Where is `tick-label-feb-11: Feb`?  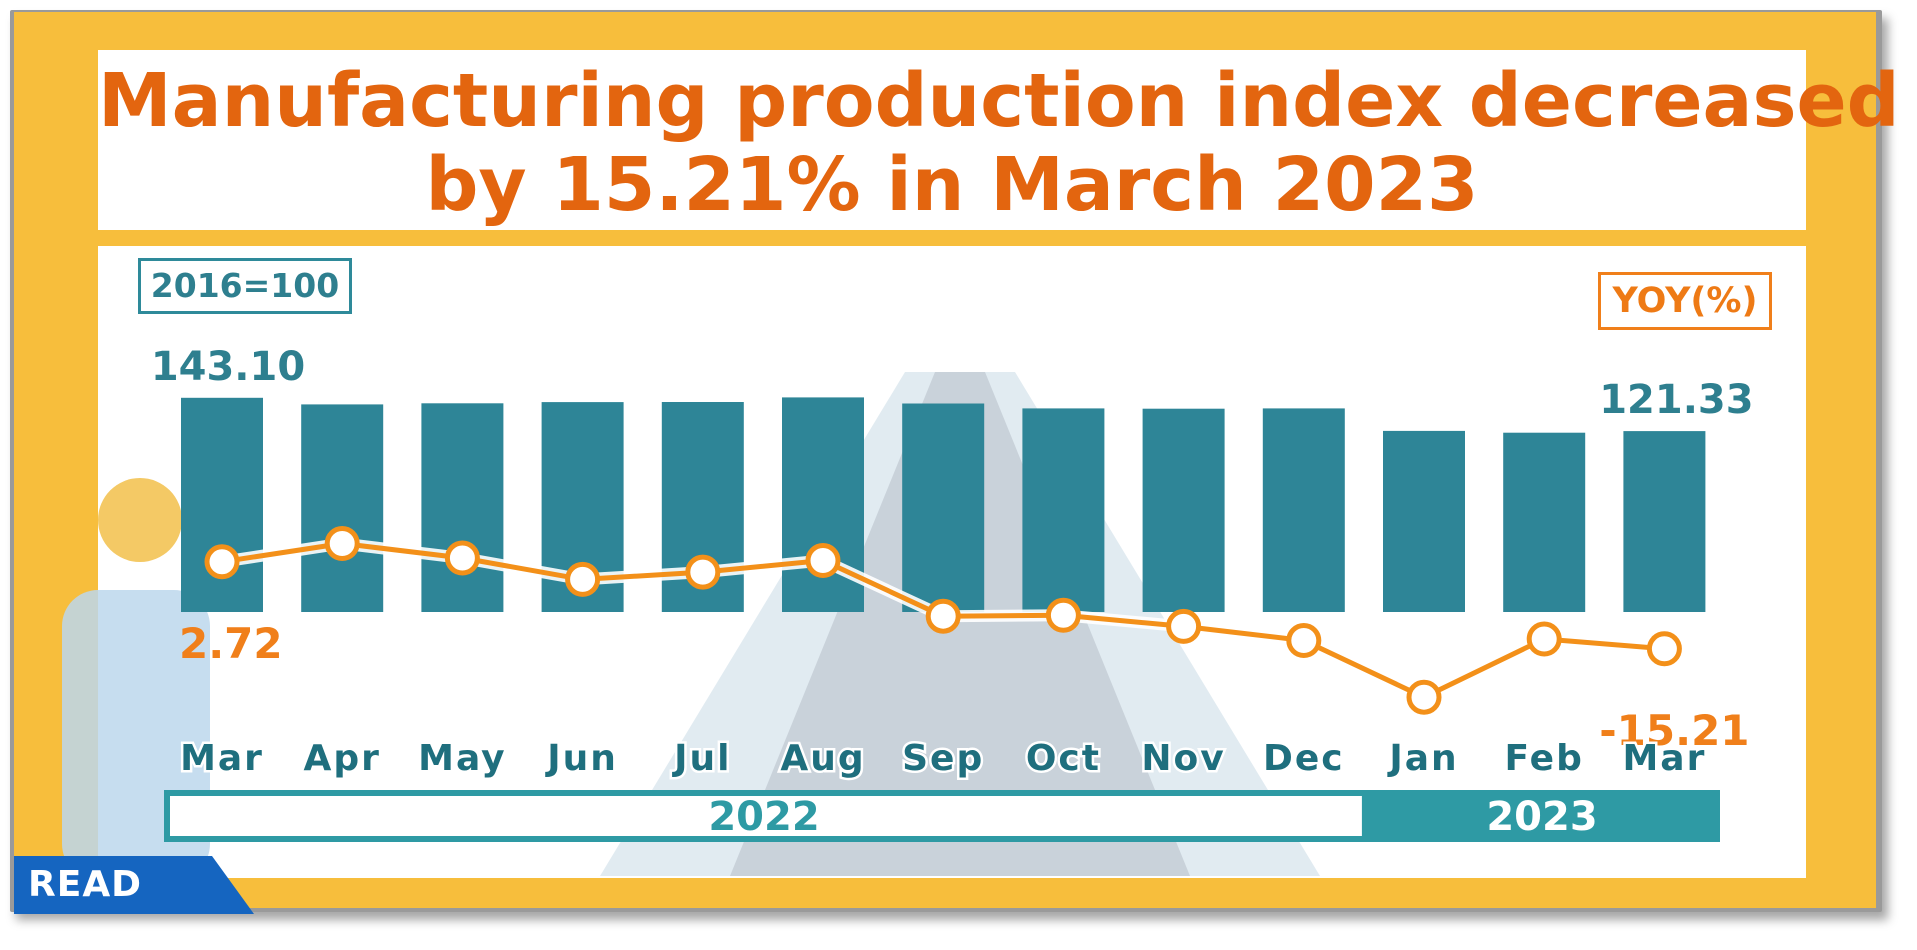
tick-label-feb-11: Feb is located at coordinates (1544, 758).